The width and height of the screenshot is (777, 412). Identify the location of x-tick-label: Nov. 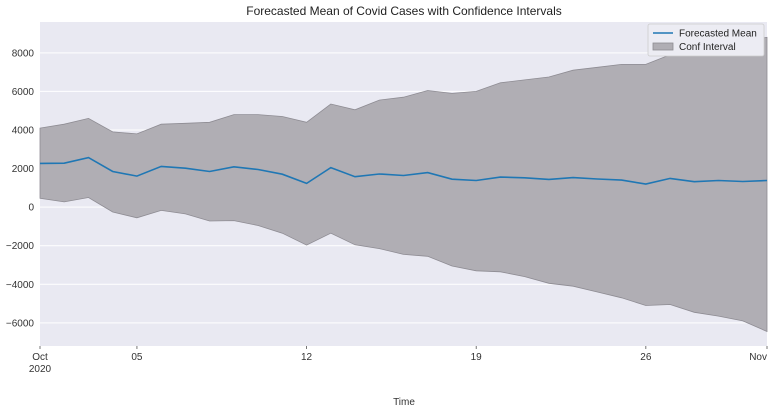
(758, 357).